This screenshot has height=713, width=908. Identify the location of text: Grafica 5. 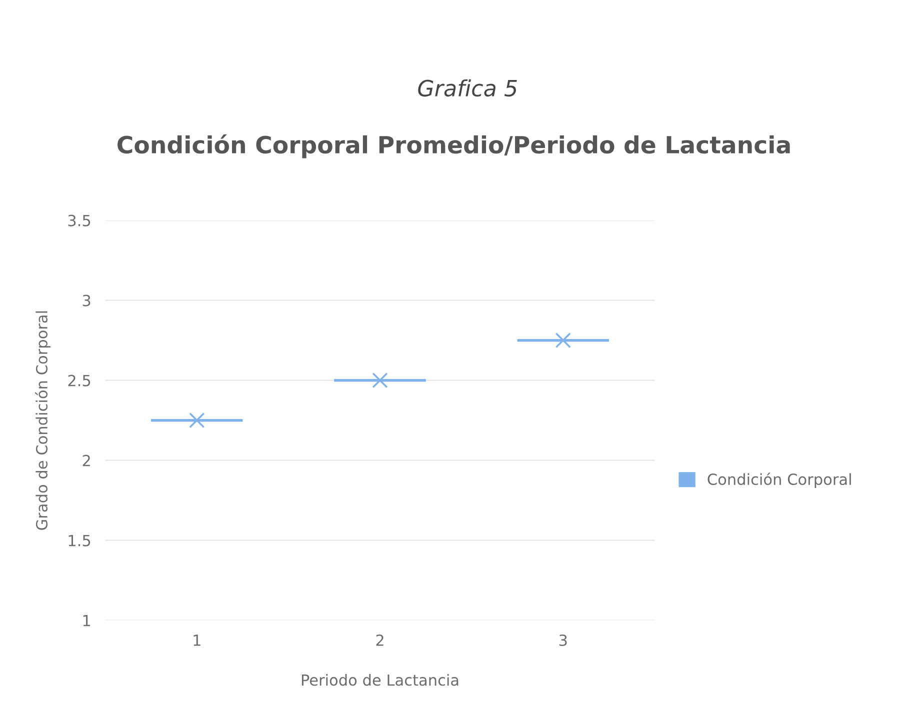
(467, 88).